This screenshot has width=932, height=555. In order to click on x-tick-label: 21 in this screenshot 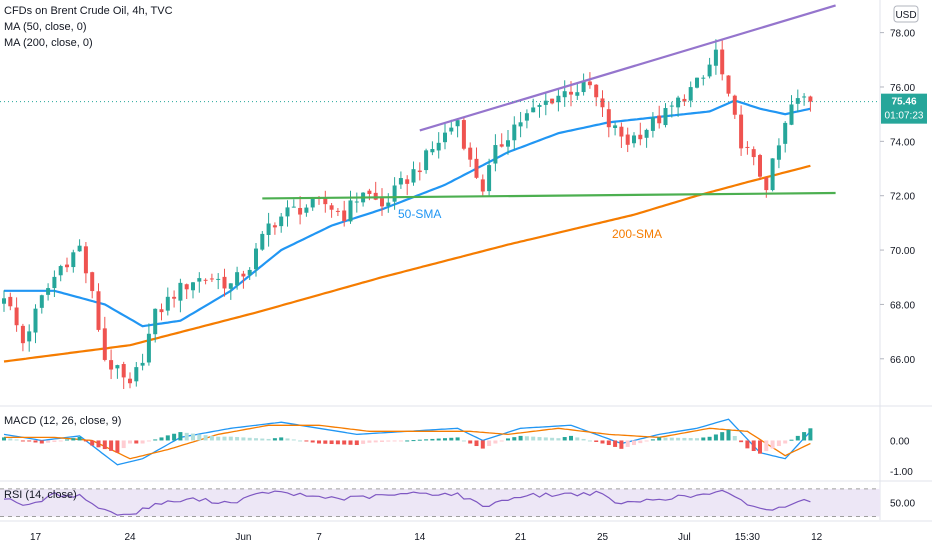, I will do `click(521, 537)`.